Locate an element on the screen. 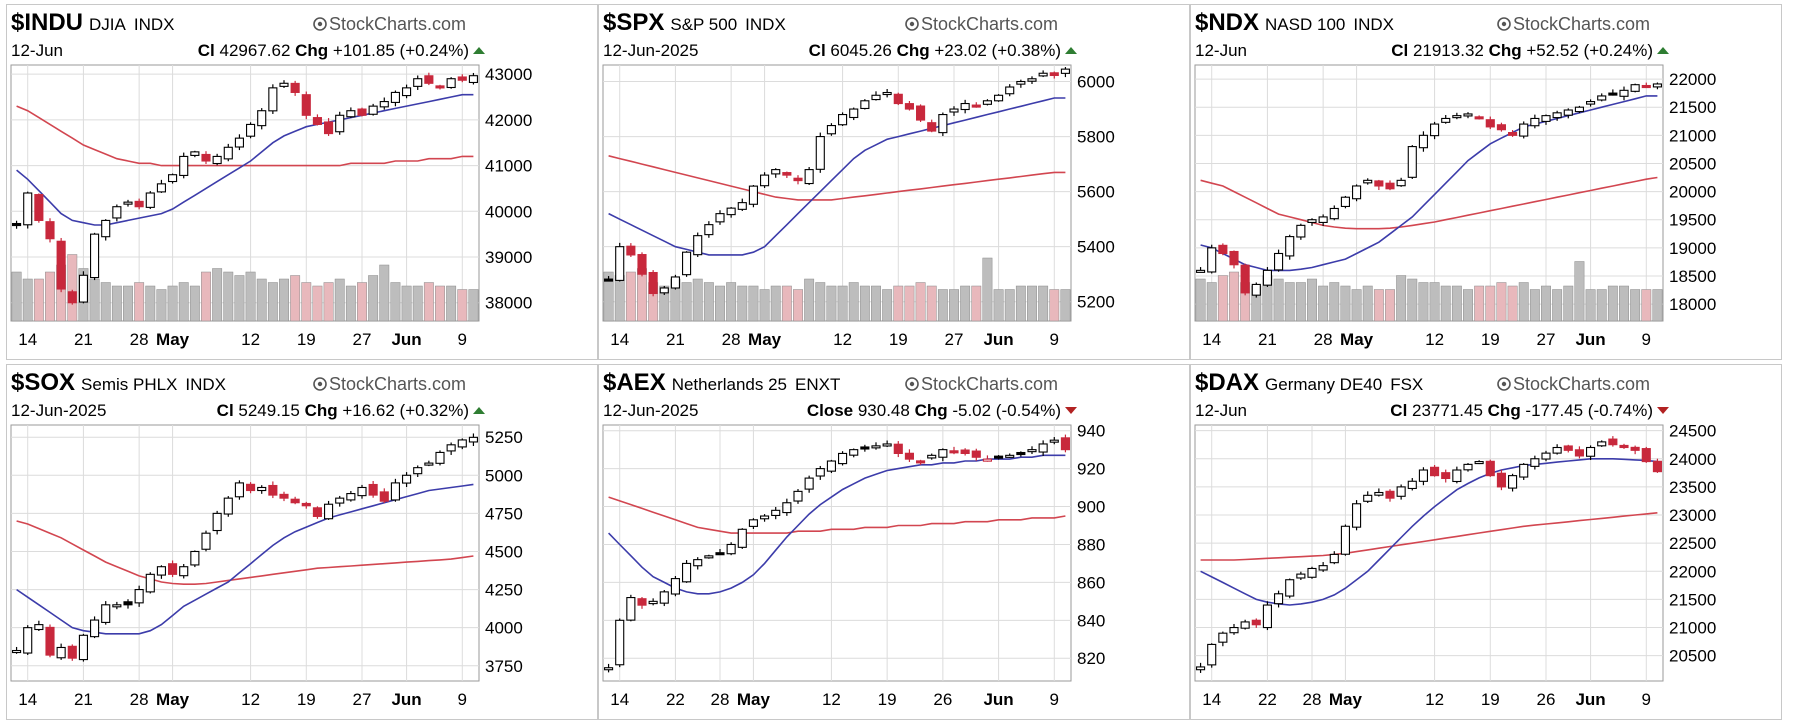 Image resolution: width=1806 pixels, height=721 pixels. moving-average-short-line is located at coordinates (837, 176).